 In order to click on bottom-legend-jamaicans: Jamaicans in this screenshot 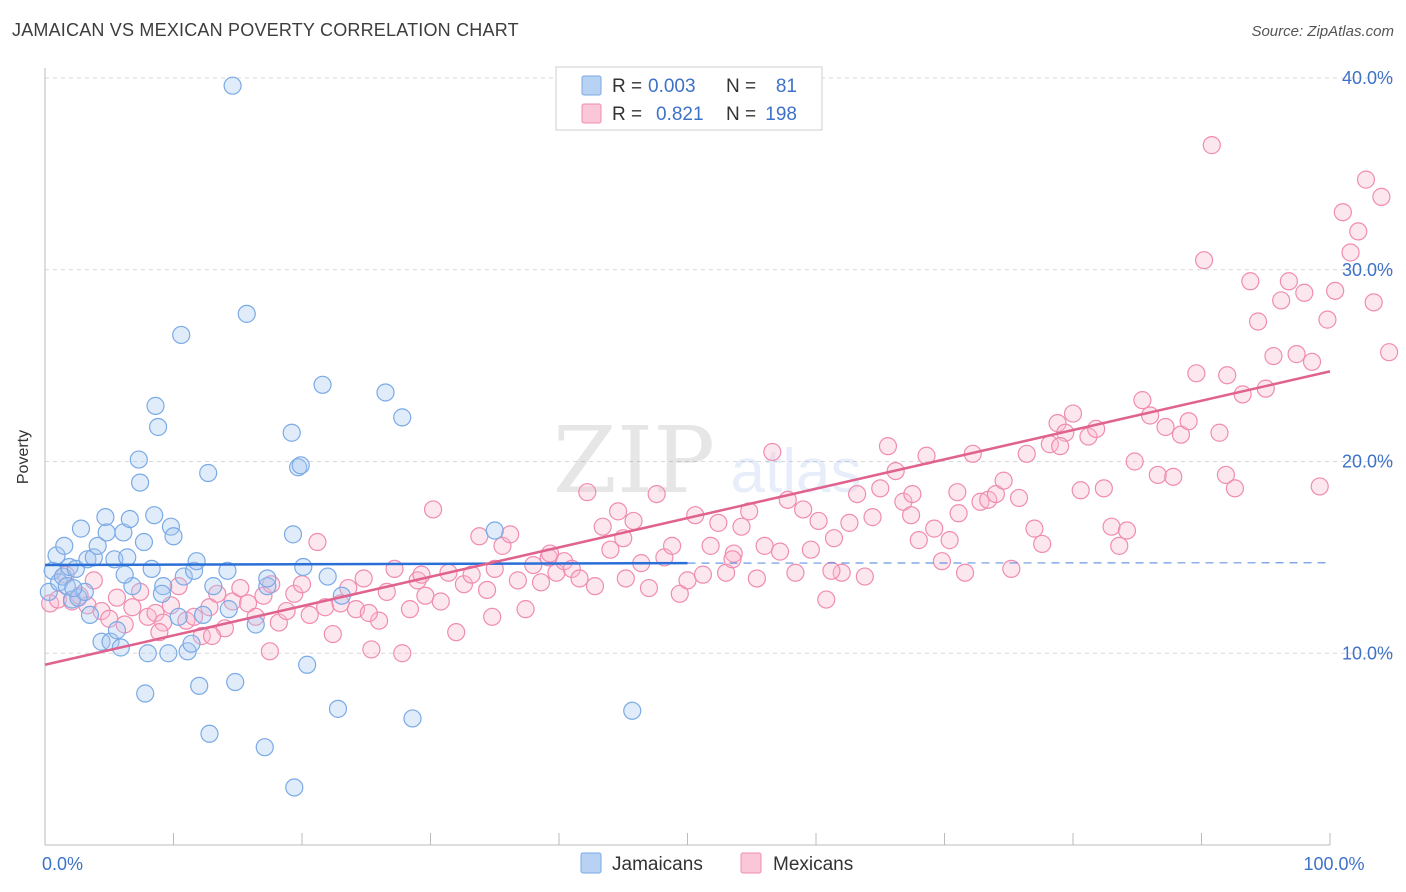, I will do `click(657, 864)`.